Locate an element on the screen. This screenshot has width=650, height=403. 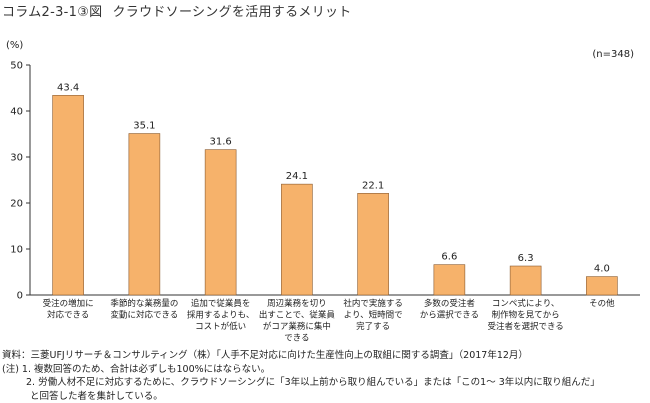
value-label: 6.6 is located at coordinates (449, 257).